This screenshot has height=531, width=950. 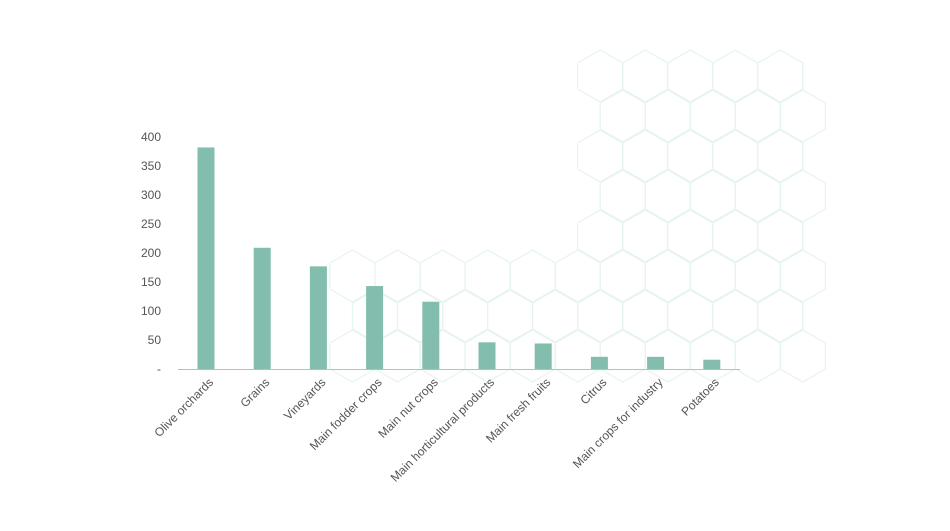 What do you see at coordinates (700, 396) in the screenshot?
I see `x-tick-label: Potatoes` at bounding box center [700, 396].